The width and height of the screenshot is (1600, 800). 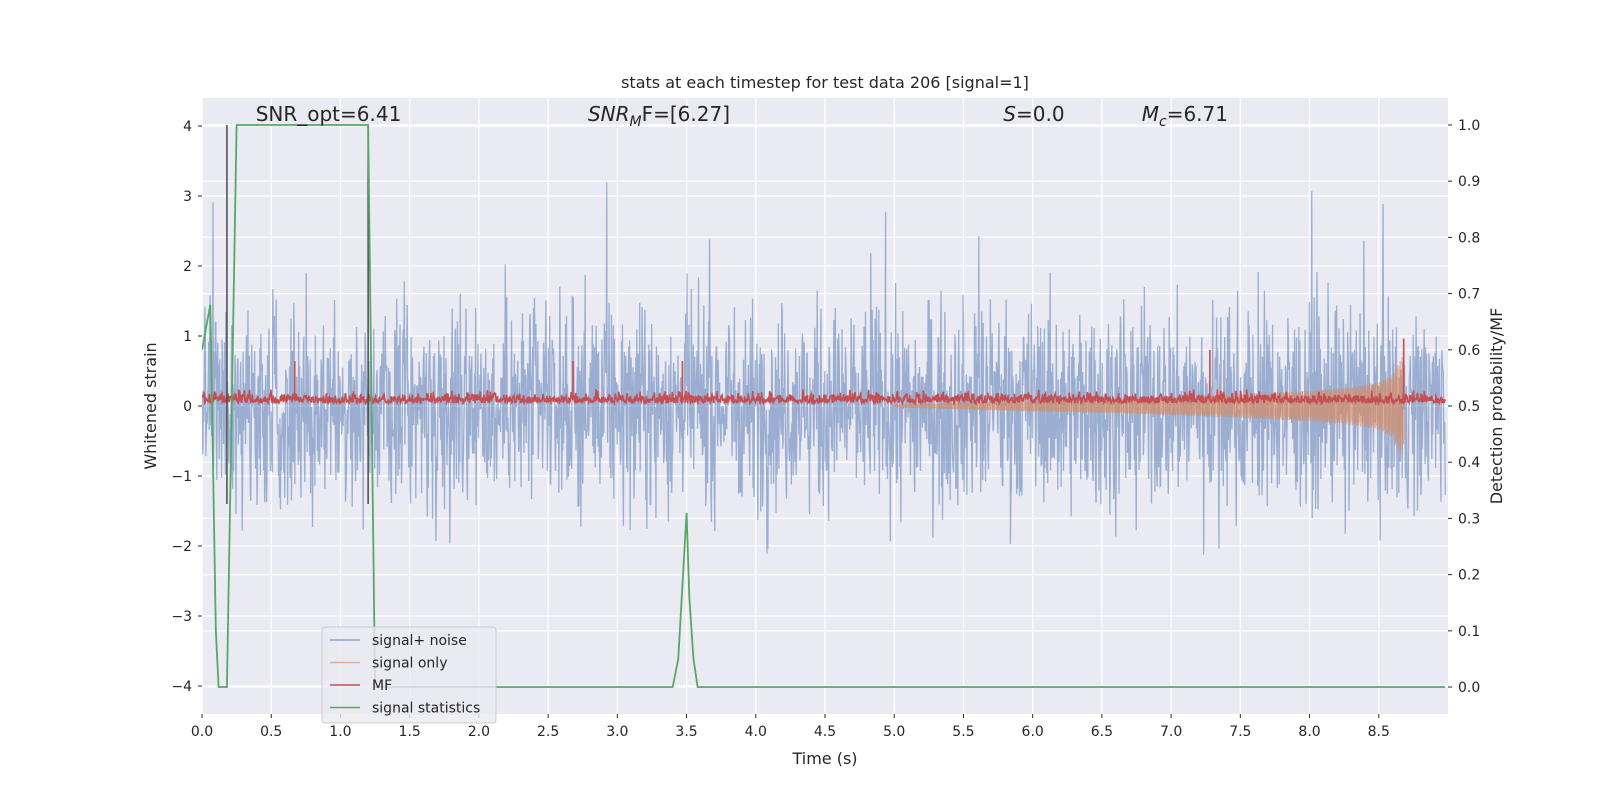 What do you see at coordinates (426, 709) in the screenshot?
I see `legend-label: signal statistics` at bounding box center [426, 709].